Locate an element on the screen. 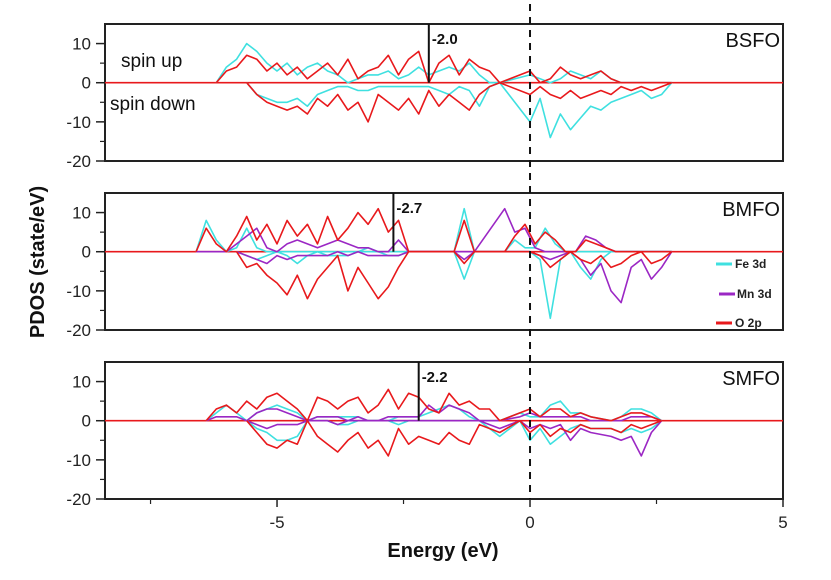  x-tick-labels: -5 0 5 is located at coordinates (528, 522).